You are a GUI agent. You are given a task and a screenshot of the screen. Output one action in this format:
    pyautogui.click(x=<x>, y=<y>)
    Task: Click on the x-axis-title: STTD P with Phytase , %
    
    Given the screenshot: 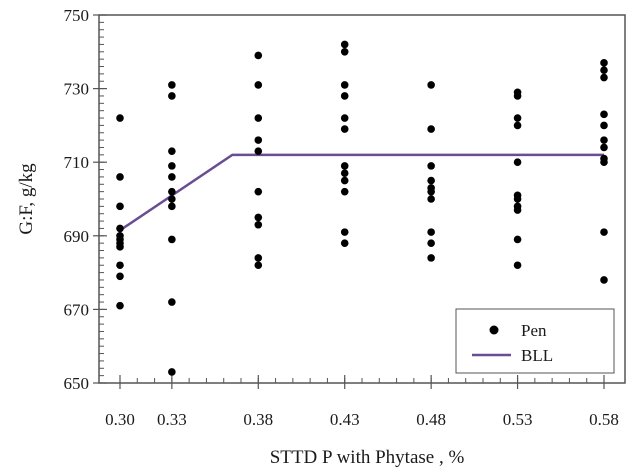 What is the action you would take?
    pyautogui.click(x=367, y=457)
    